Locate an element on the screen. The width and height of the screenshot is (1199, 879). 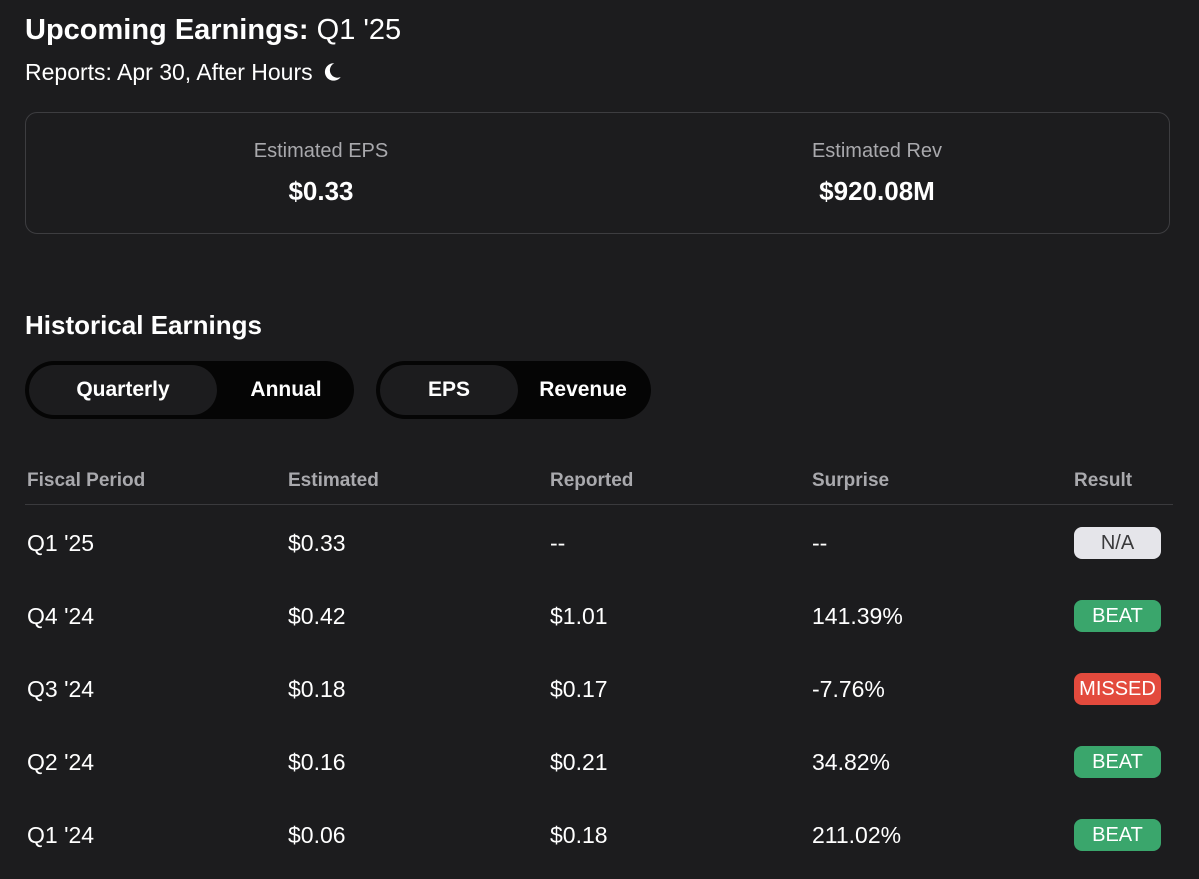
report-time: Reports: Apr 30, After Hours is located at coordinates (184, 72).